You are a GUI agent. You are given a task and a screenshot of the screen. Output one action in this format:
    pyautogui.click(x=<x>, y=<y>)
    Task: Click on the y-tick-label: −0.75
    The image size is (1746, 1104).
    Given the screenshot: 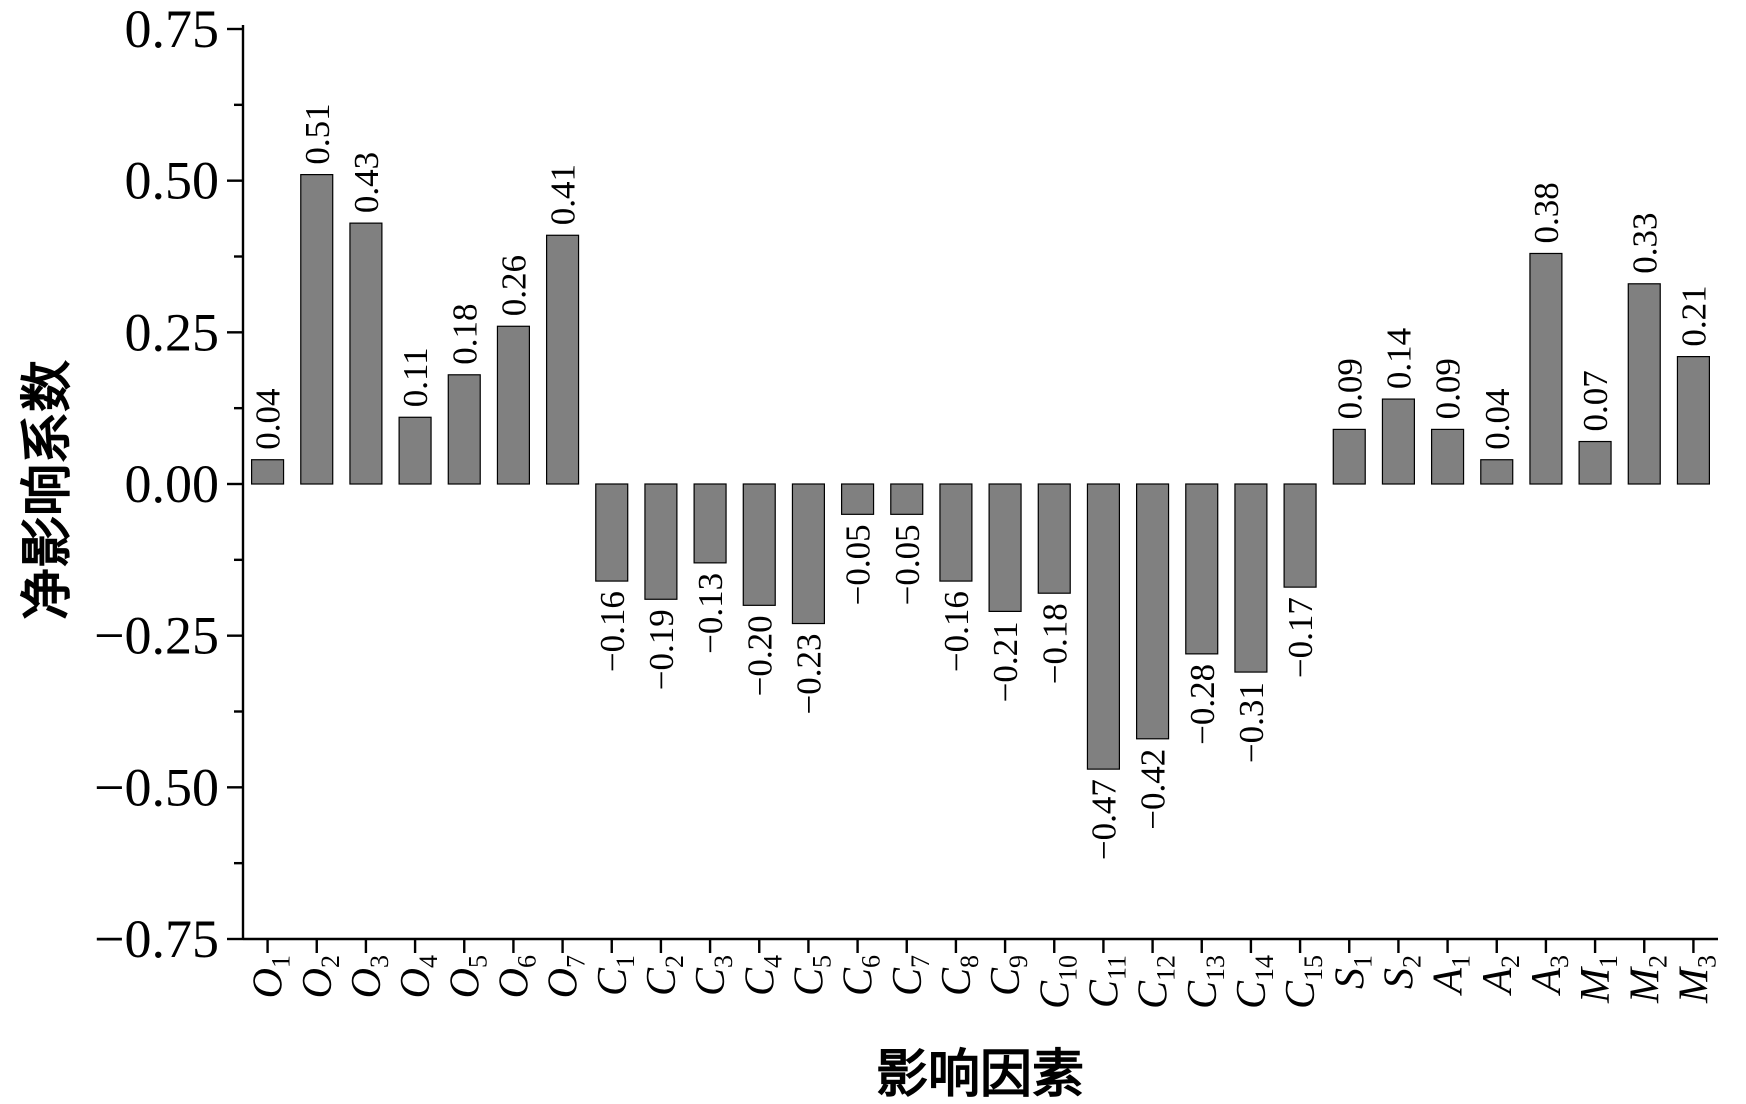 What is the action you would take?
    pyautogui.click(x=156, y=939)
    